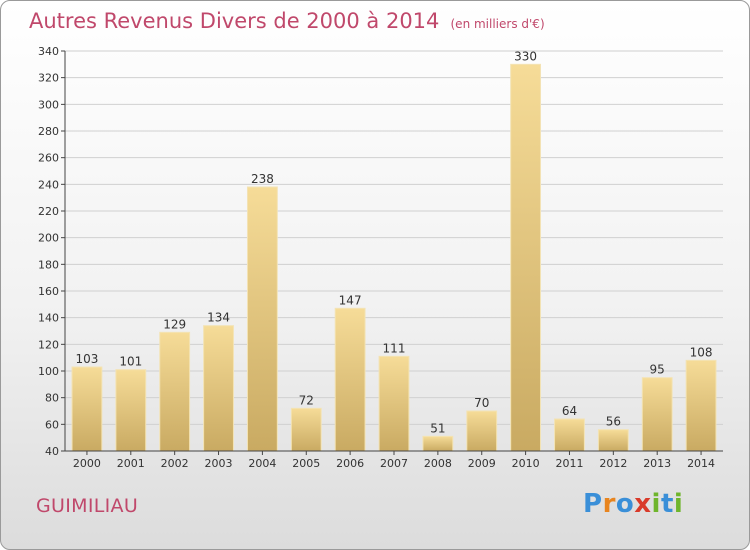 Image resolution: width=750 pixels, height=550 pixels. What do you see at coordinates (394, 403) in the screenshot?
I see `bar-2007` at bounding box center [394, 403].